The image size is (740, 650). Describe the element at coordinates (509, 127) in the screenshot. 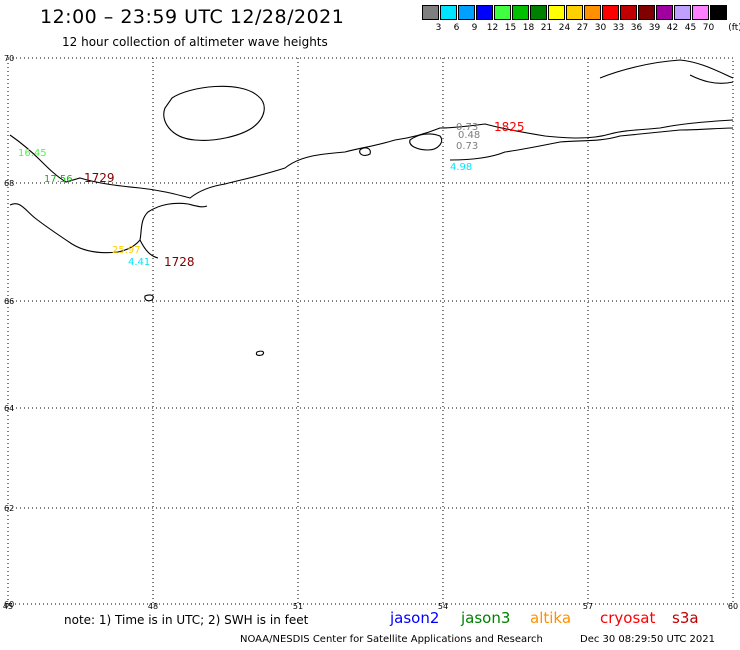

I see `observation-label: 1825` at that location.